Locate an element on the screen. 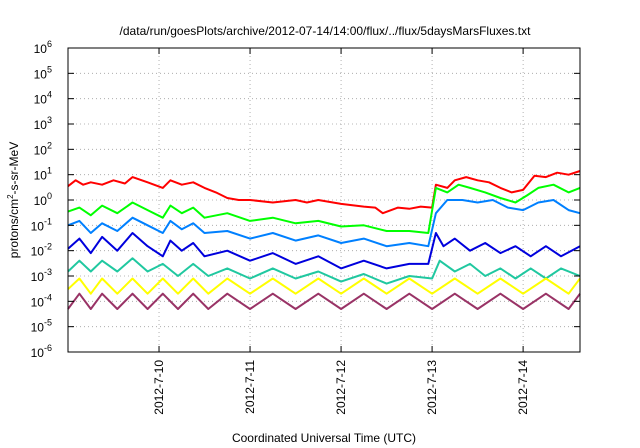 The image size is (640, 448). y-axis-label-suffix: -s-sr-MeV is located at coordinates (14, 168).